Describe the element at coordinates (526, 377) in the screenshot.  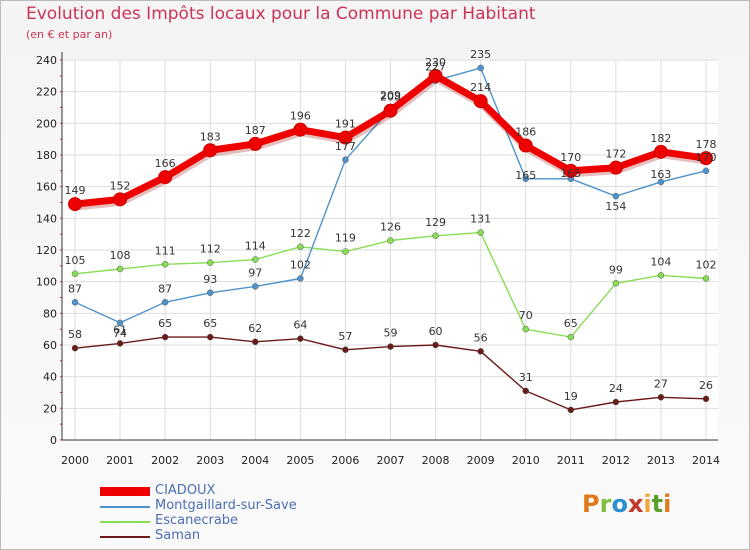
I see `data-label-saman: 31` at that location.